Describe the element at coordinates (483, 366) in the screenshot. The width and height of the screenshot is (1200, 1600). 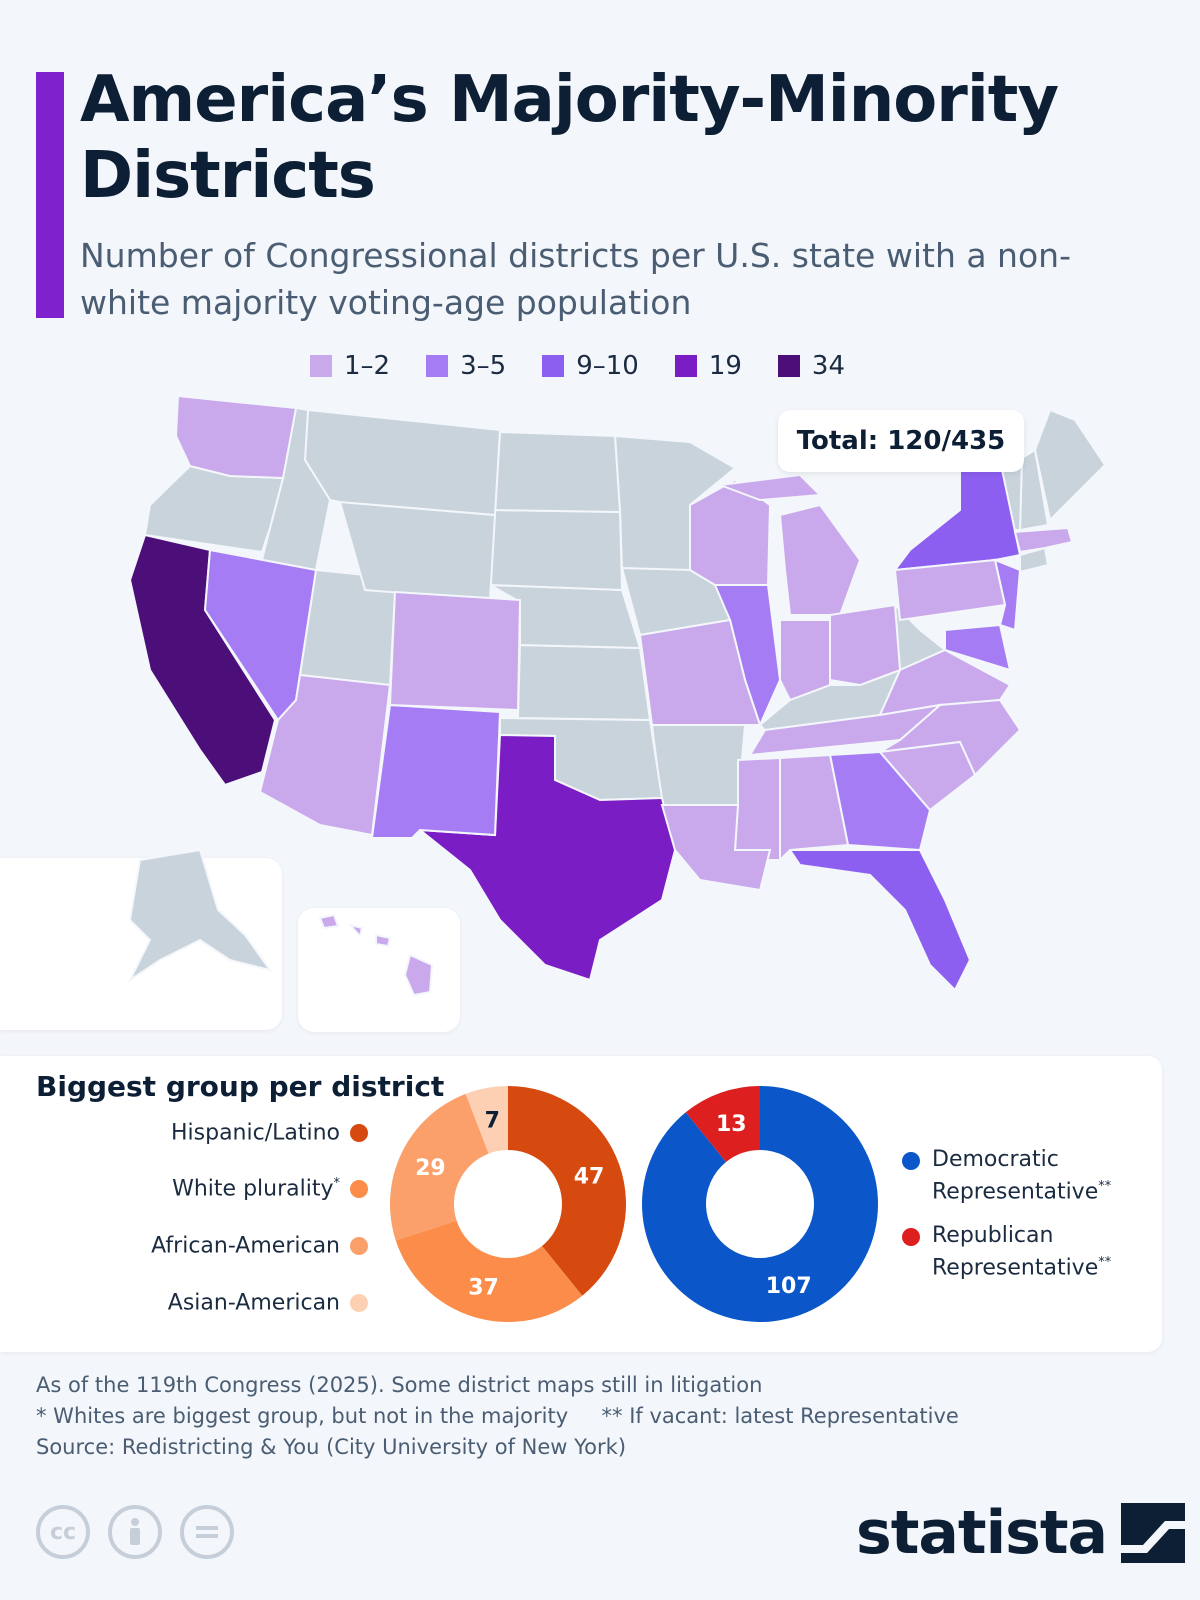
I see `legend-label: 3–5` at that location.